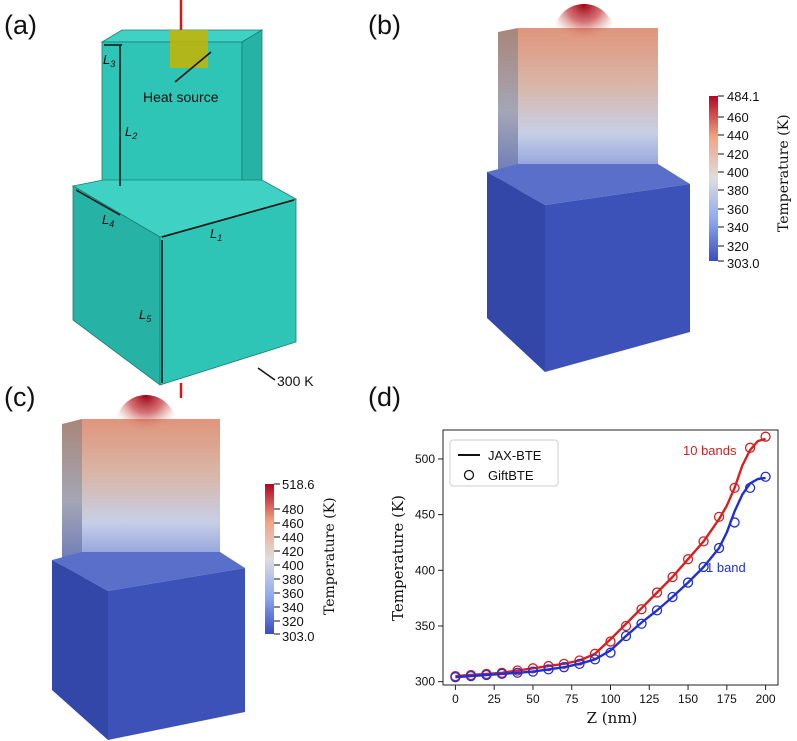 Image resolution: width=797 pixels, height=741 pixels. I want to click on colorbar-c-tick: 340, so click(293, 607).